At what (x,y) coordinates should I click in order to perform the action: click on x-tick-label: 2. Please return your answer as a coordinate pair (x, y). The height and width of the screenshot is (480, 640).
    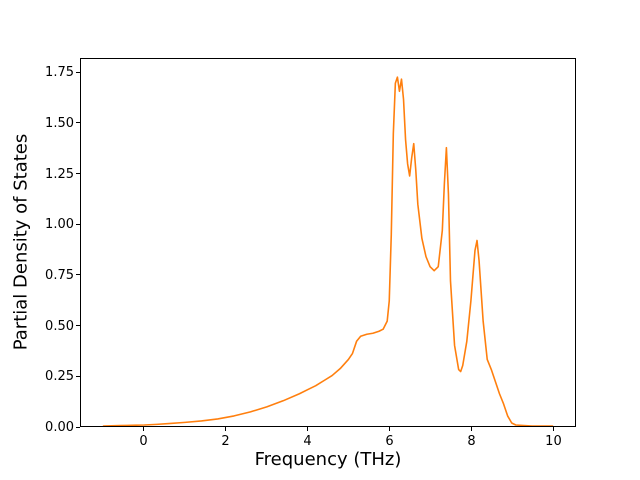
    Looking at the image, I should click on (225, 441).